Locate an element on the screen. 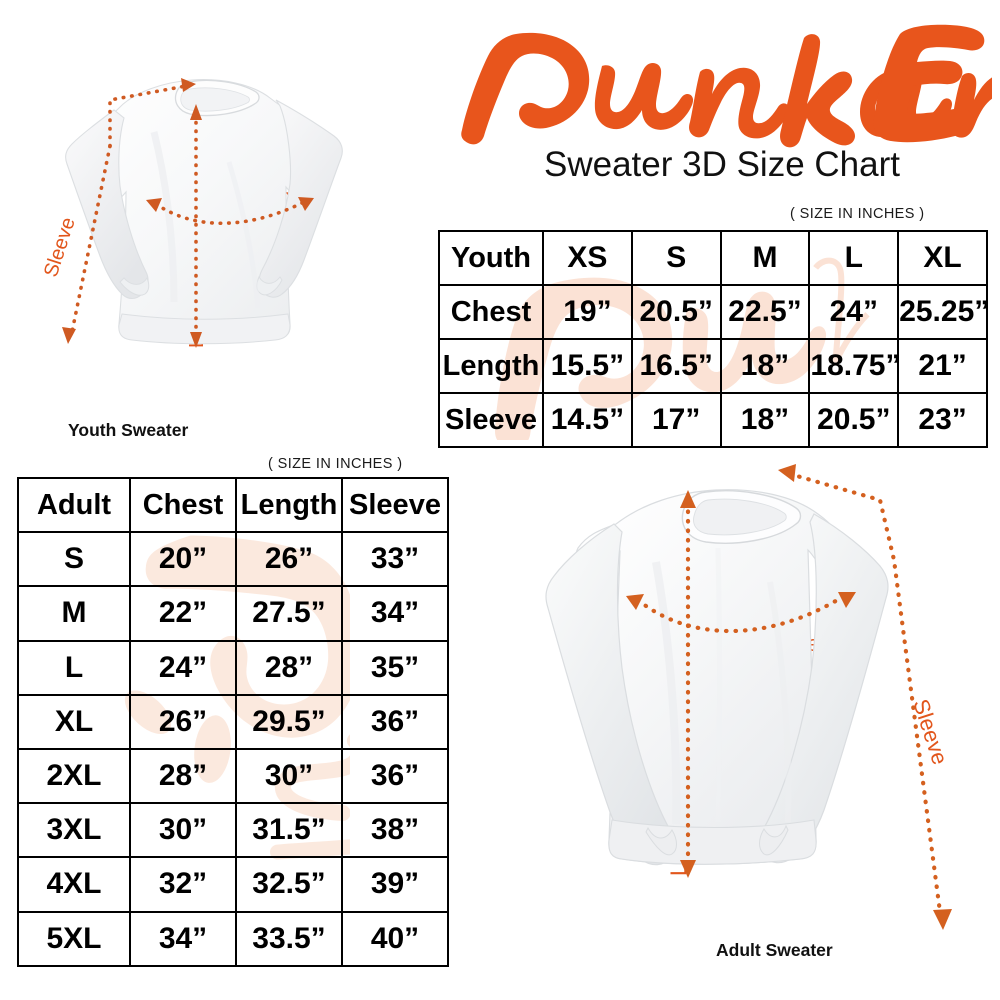 The image size is (1000, 1000). table-row: 3XL 30” 31.5” 38” is located at coordinates (233, 830).